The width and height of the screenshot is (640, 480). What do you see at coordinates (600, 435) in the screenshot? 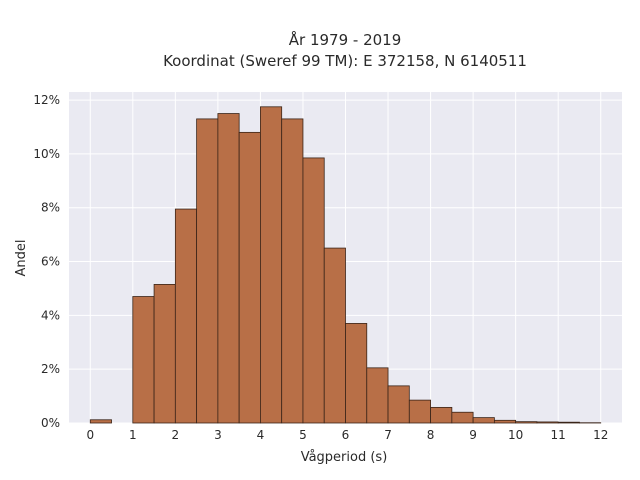
I see `x-tick-label: 12` at bounding box center [600, 435].